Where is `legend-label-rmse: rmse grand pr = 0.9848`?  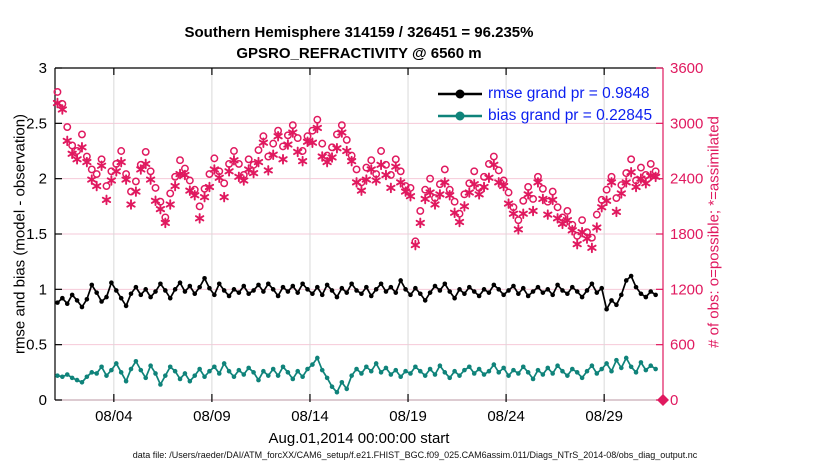
legend-label-rmse: rmse grand pr = 0.9848 is located at coordinates (569, 93).